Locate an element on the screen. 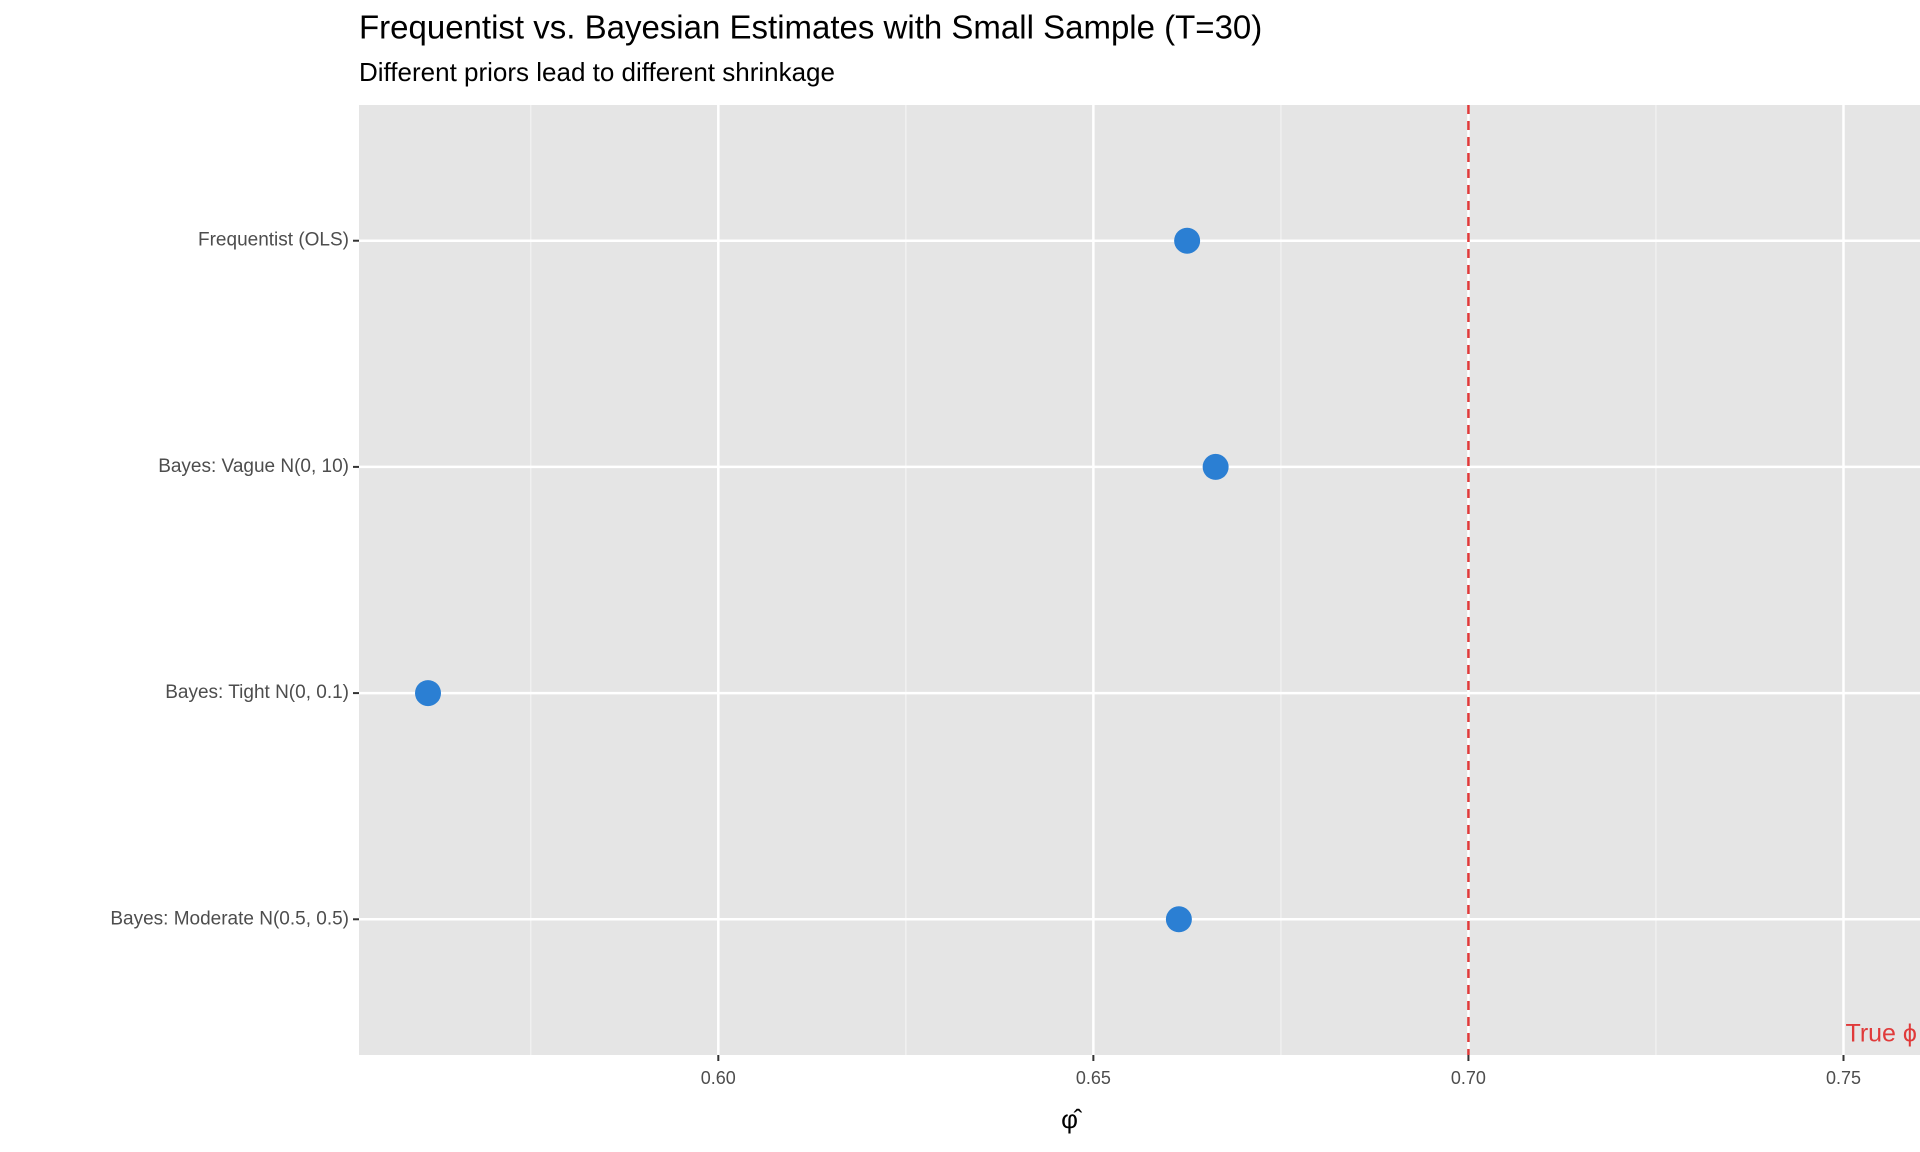 Image resolution: width=1920 pixels, height=1152 pixels. y-tick-label: Bayes: Tight N(0, 0.1) is located at coordinates (257, 692).